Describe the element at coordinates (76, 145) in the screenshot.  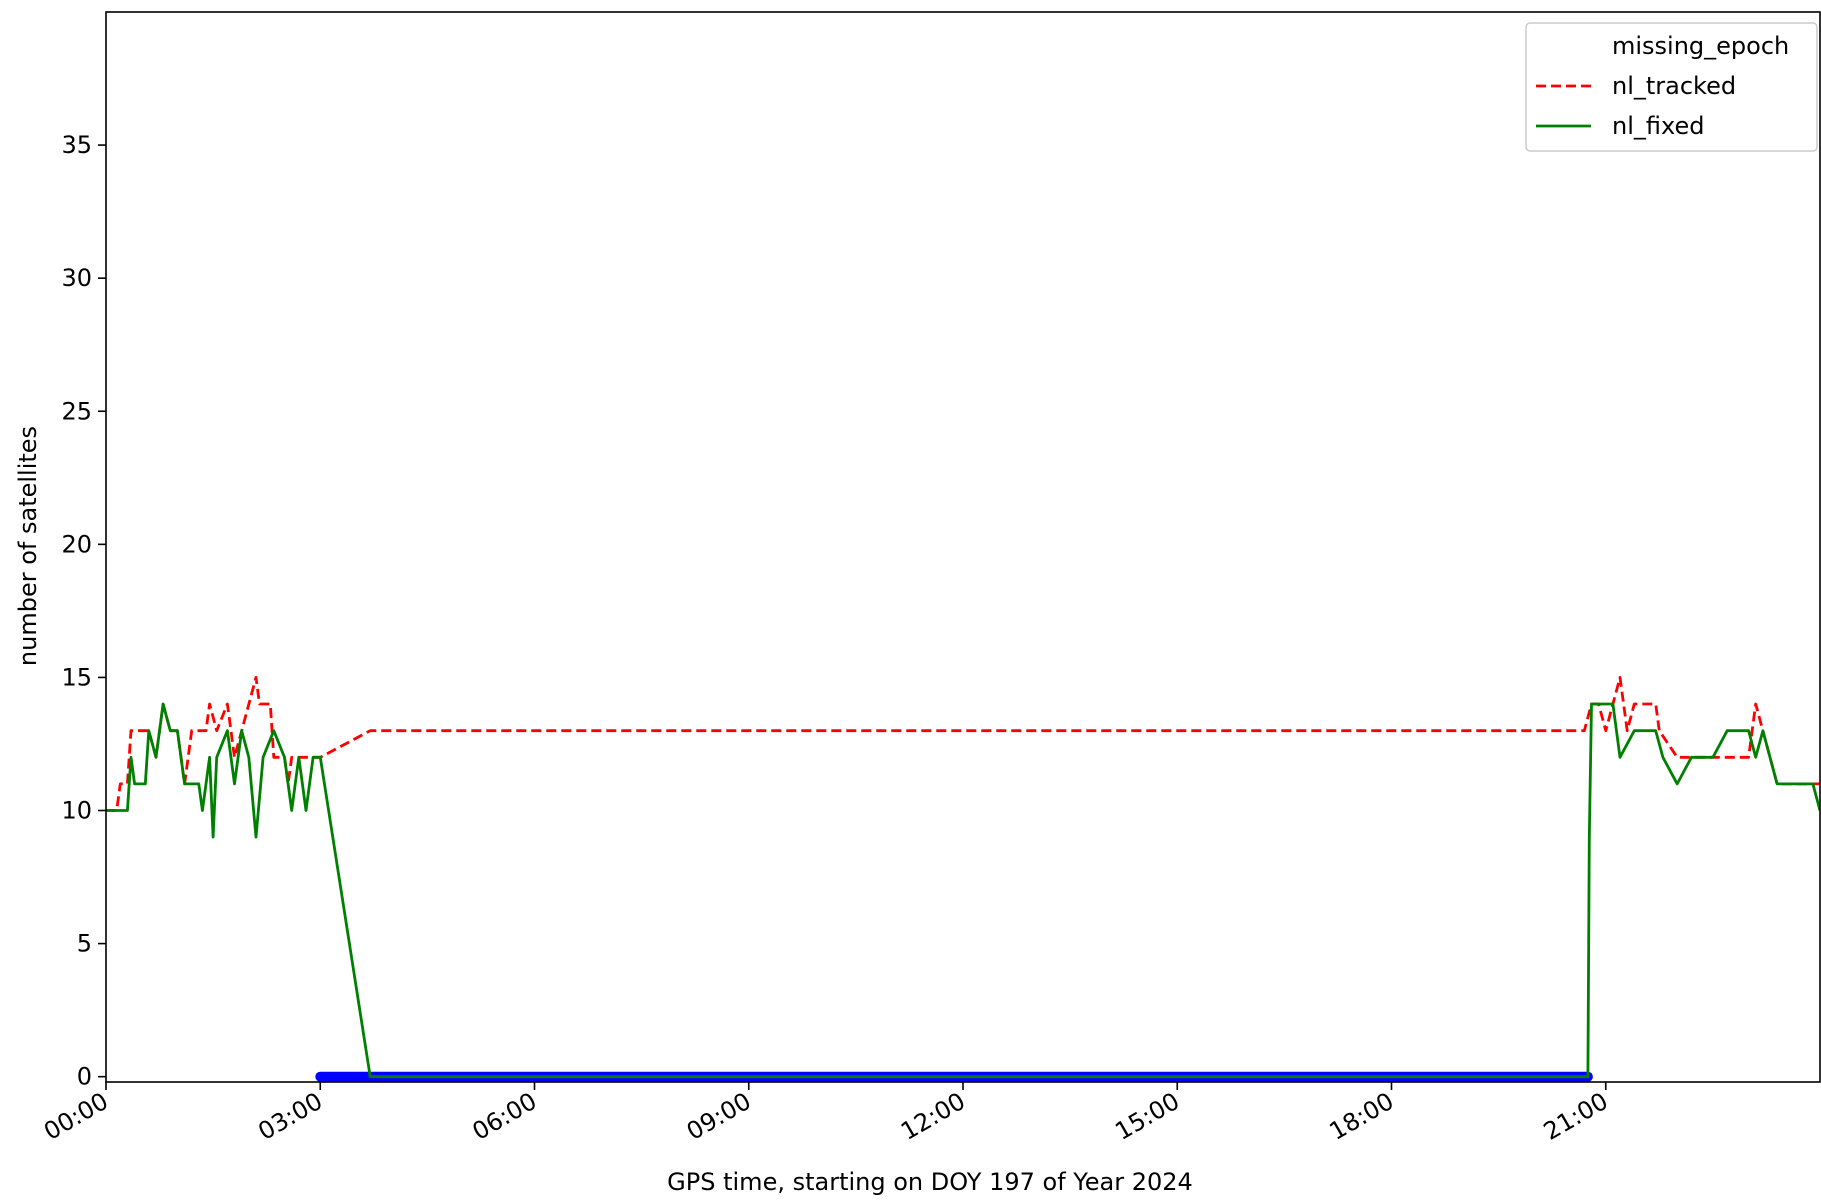
I see `y-tick-label: 35` at that location.